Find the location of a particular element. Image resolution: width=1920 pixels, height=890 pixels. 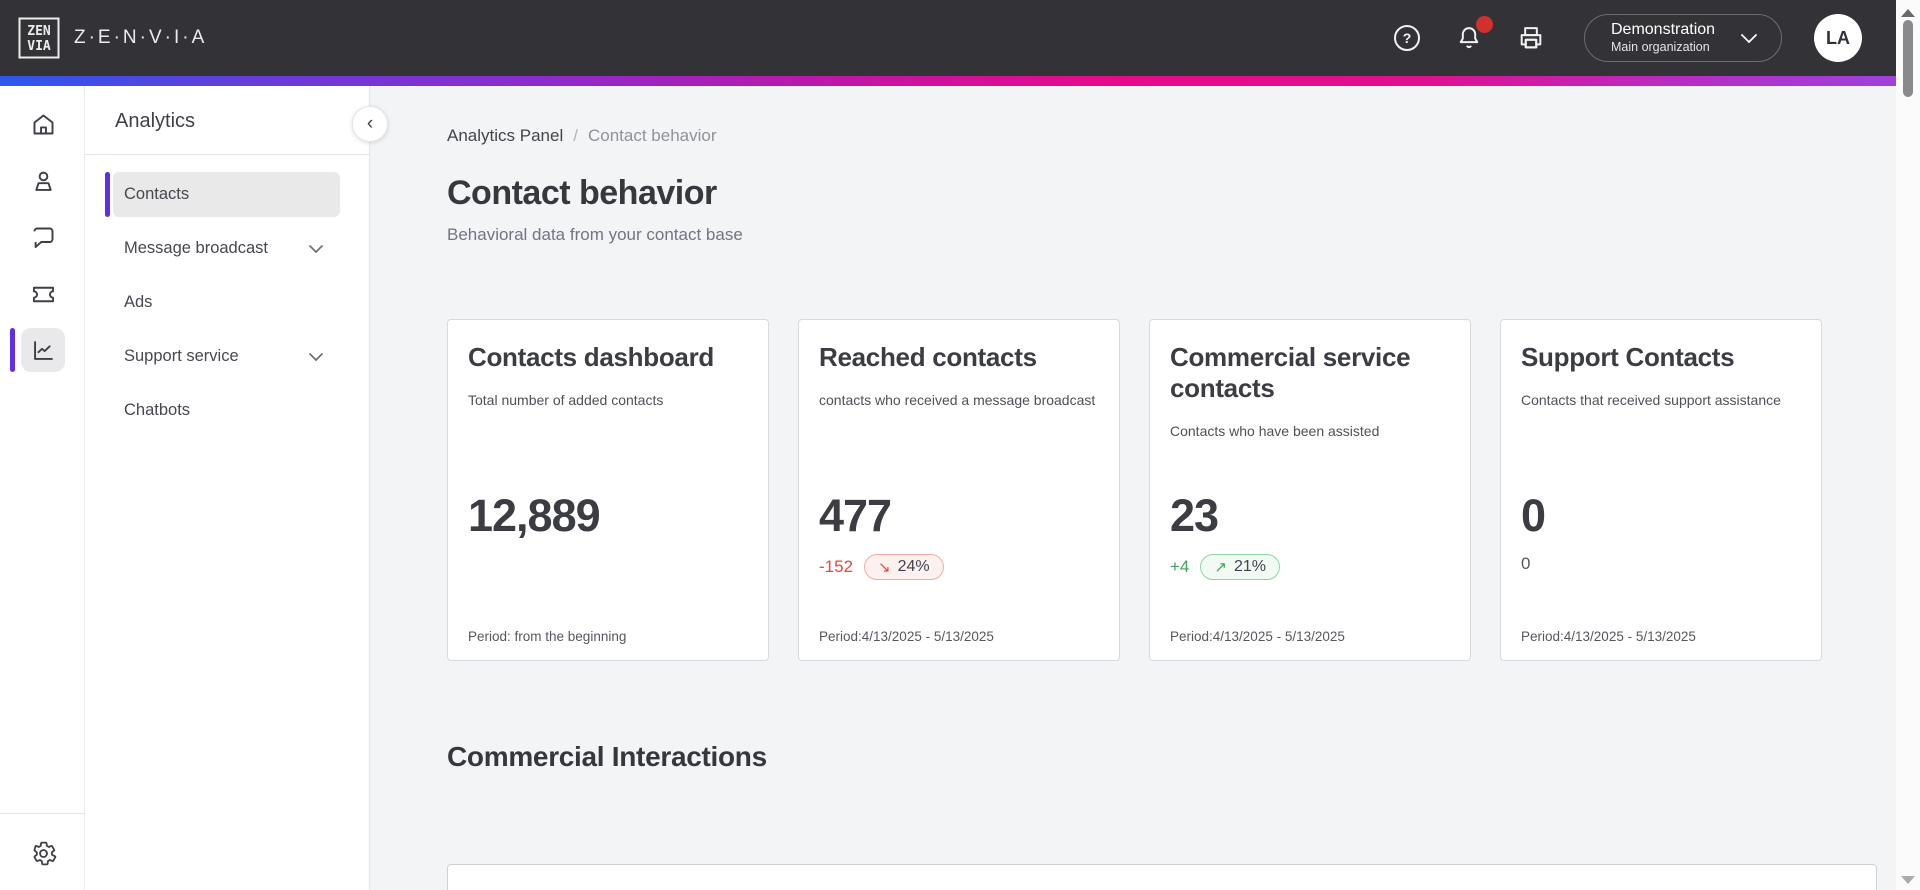

card-value: 0 is located at coordinates (1533, 515).